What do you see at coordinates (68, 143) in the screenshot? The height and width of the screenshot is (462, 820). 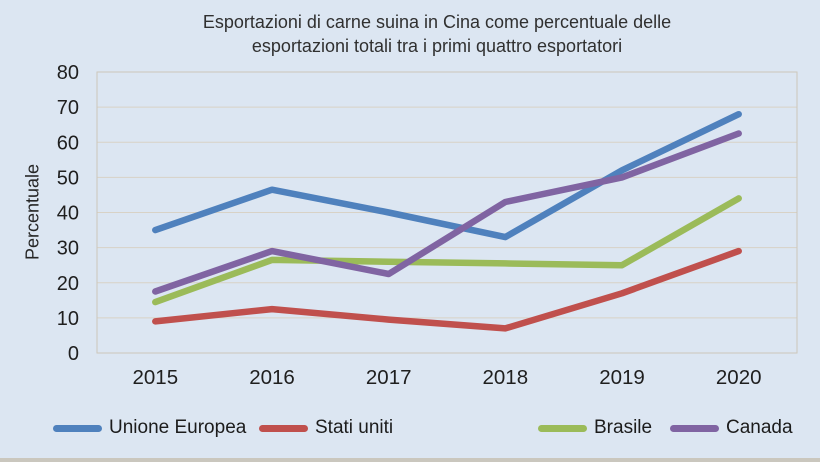 I see `y-tick-label-60: 60` at bounding box center [68, 143].